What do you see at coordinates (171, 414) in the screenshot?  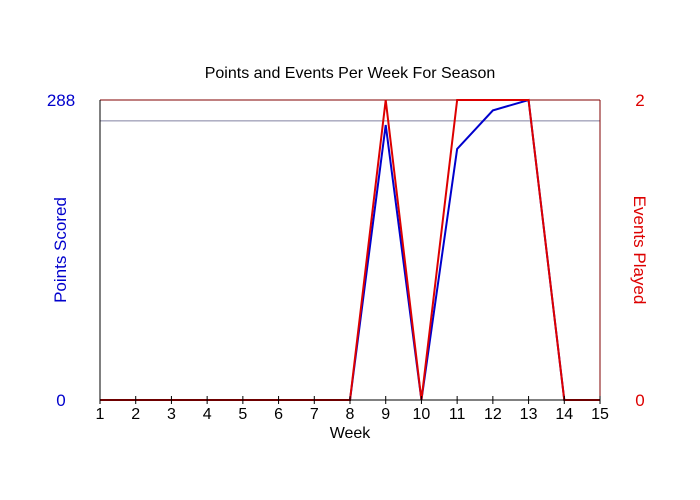 I see `x-tick-label: 3` at bounding box center [171, 414].